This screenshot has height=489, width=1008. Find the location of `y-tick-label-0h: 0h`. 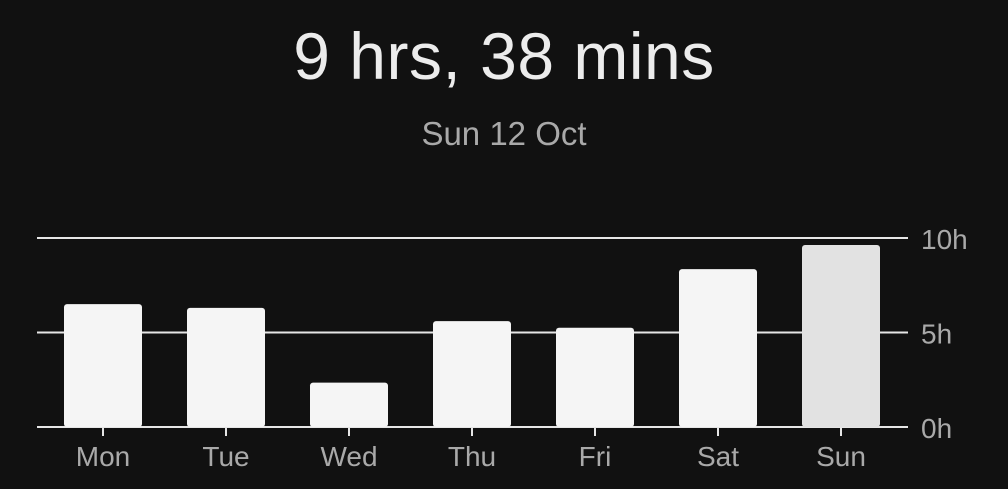

y-tick-label-0h: 0h is located at coordinates (936, 428).